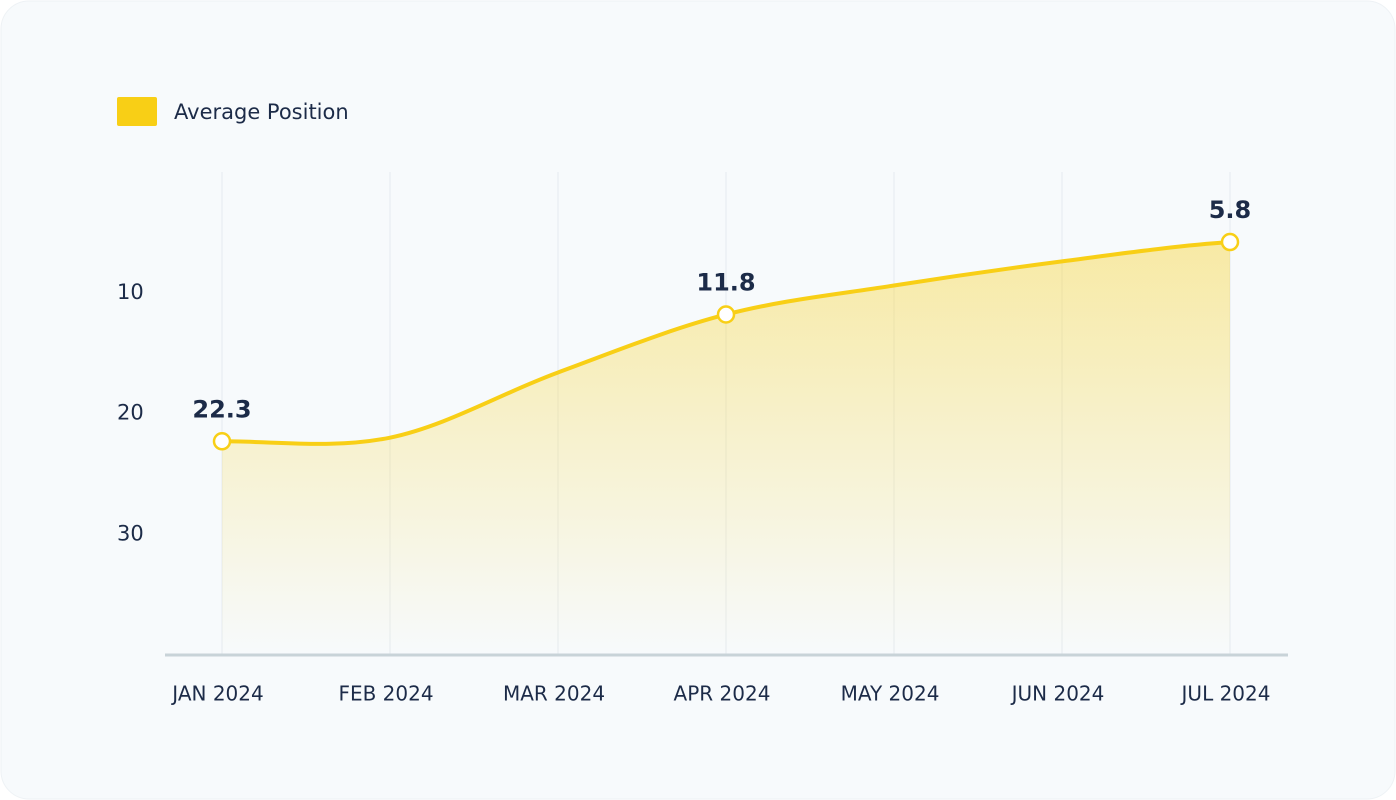  What do you see at coordinates (725, 282) in the screenshot?
I see `value-label: 11.8` at bounding box center [725, 282].